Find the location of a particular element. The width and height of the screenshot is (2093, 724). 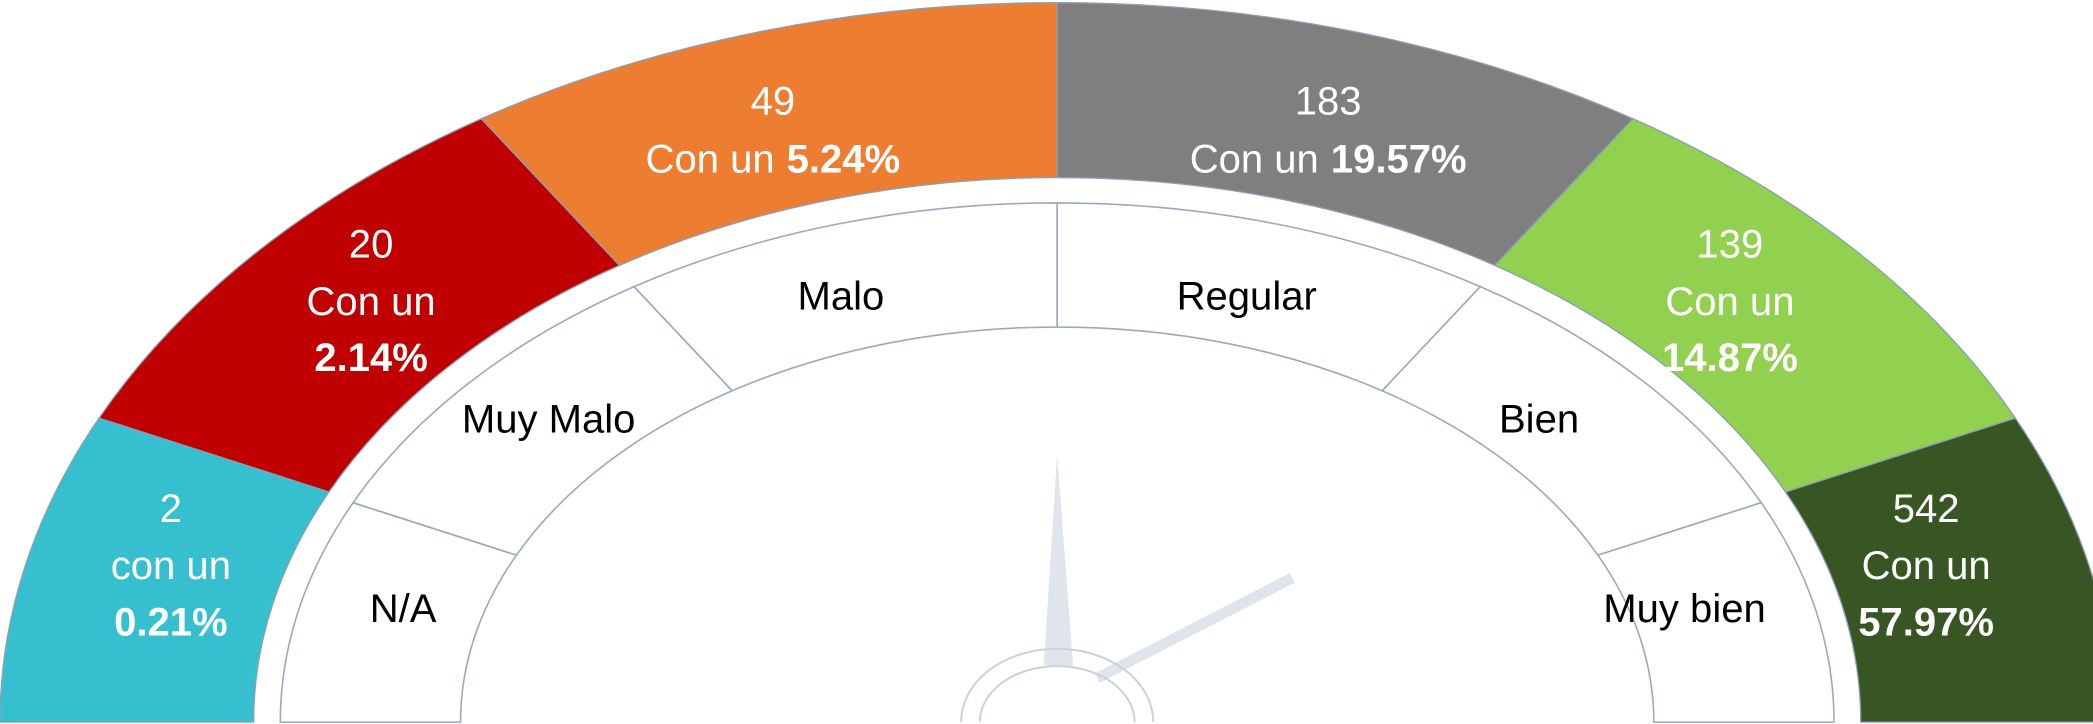

segment-count: 139 is located at coordinates (1730, 245).